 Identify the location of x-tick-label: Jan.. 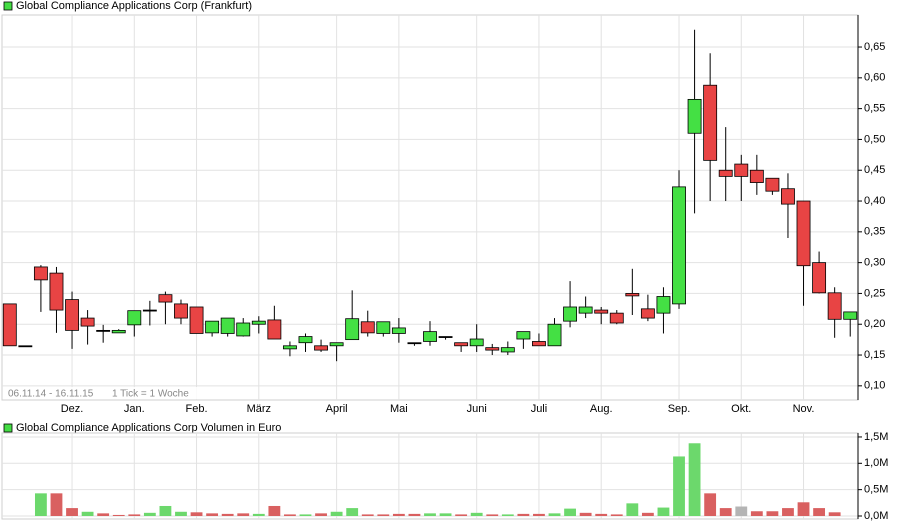
(134, 409).